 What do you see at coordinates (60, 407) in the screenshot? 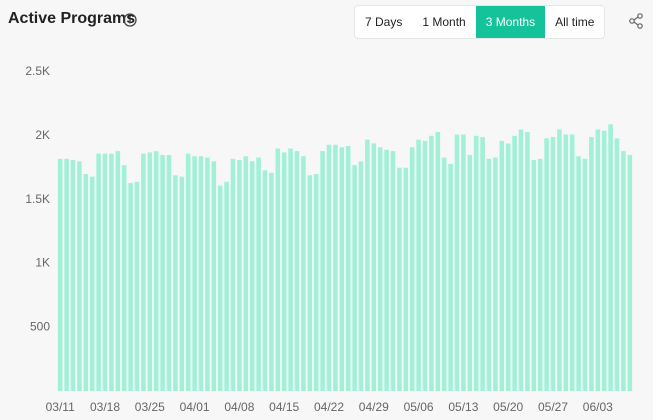
I see `x-tick-label: 03/11` at bounding box center [60, 407].